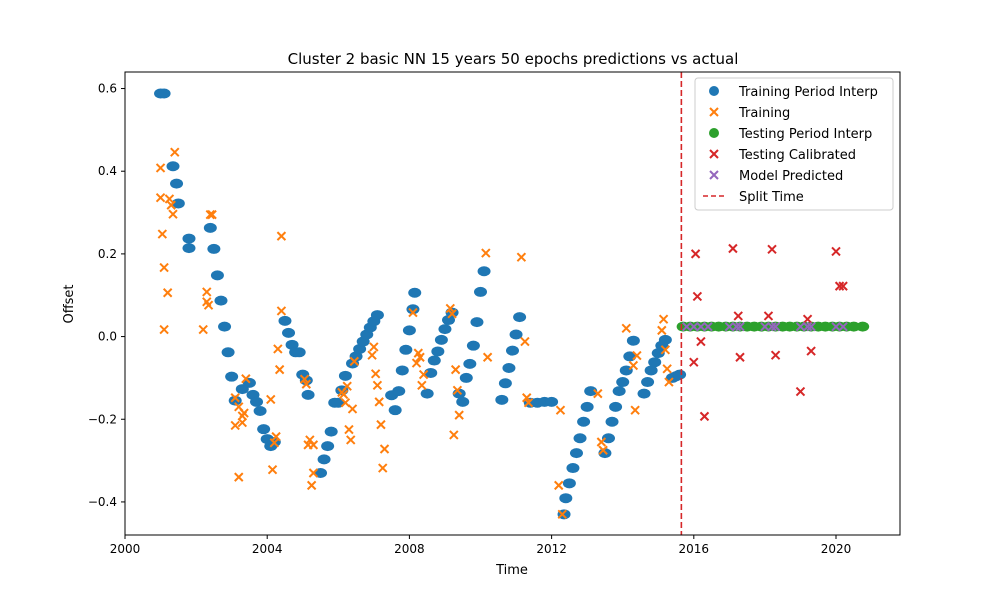 The width and height of the screenshot is (1000, 600). What do you see at coordinates (808, 92) in the screenshot?
I see `legend-label: Training Period Interp` at bounding box center [808, 92].